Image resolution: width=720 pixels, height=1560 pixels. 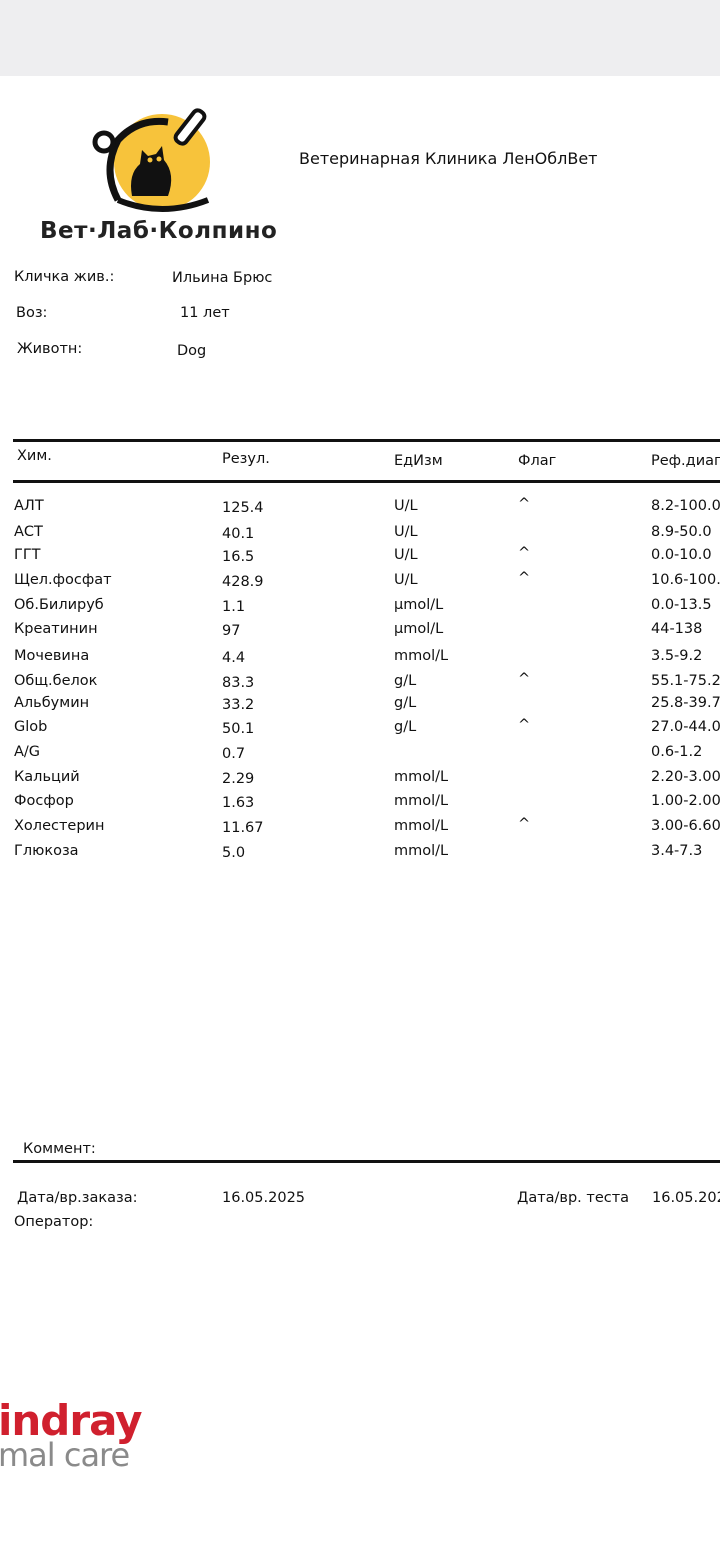 What do you see at coordinates (685, 506) in the screenshot?
I see `reference-range: 8.2-100.0` at bounding box center [685, 506].